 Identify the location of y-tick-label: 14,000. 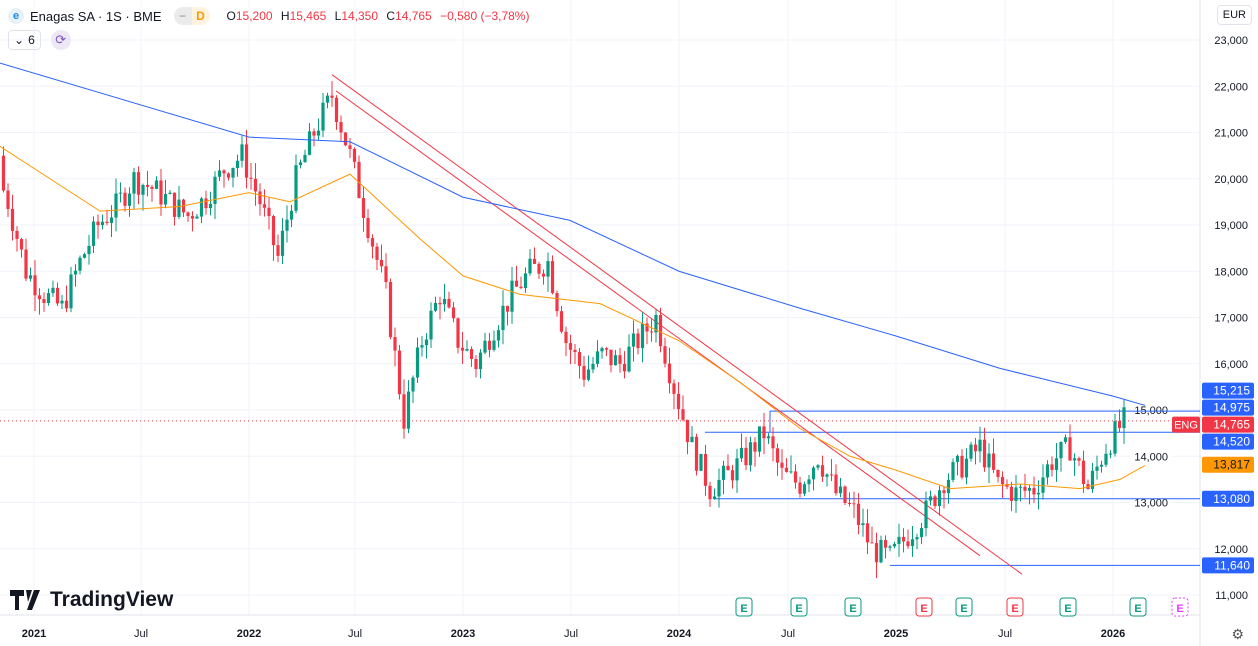
(1151, 457).